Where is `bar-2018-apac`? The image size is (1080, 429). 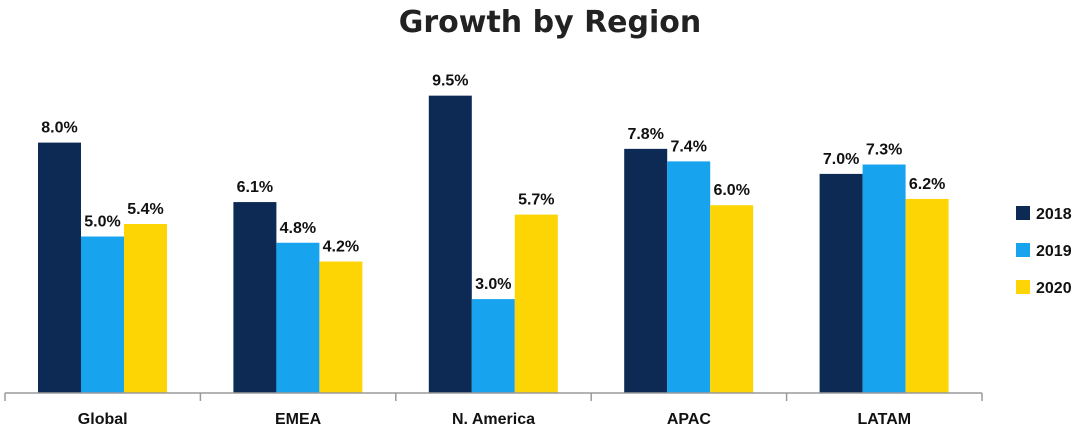 bar-2018-apac is located at coordinates (646, 270).